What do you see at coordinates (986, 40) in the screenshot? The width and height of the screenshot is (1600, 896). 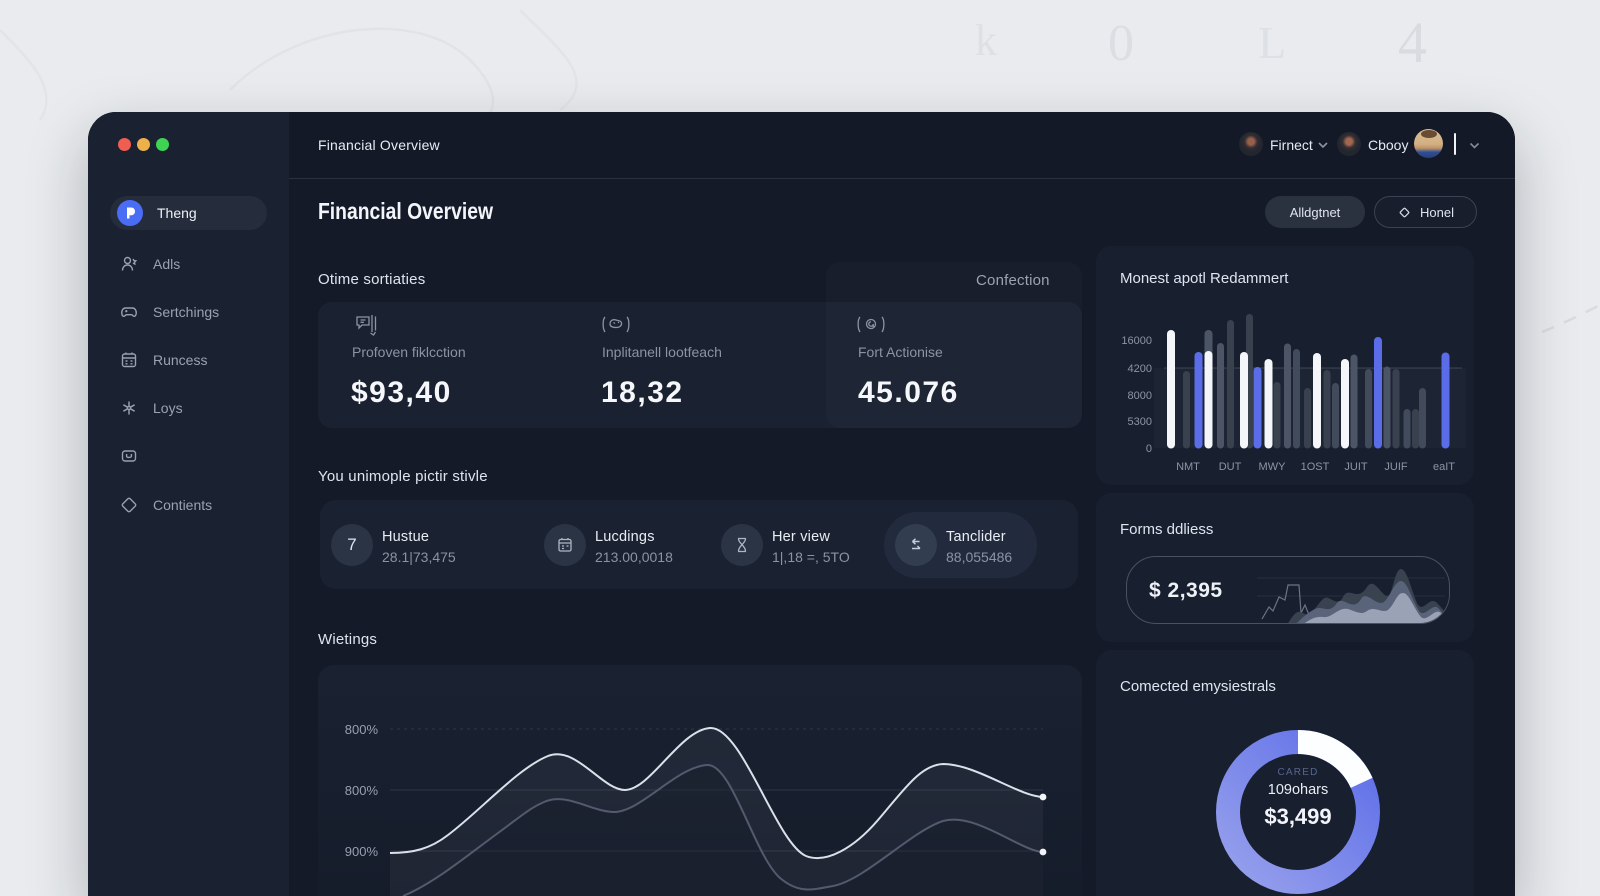 I see `svg-text: k` at bounding box center [986, 40].